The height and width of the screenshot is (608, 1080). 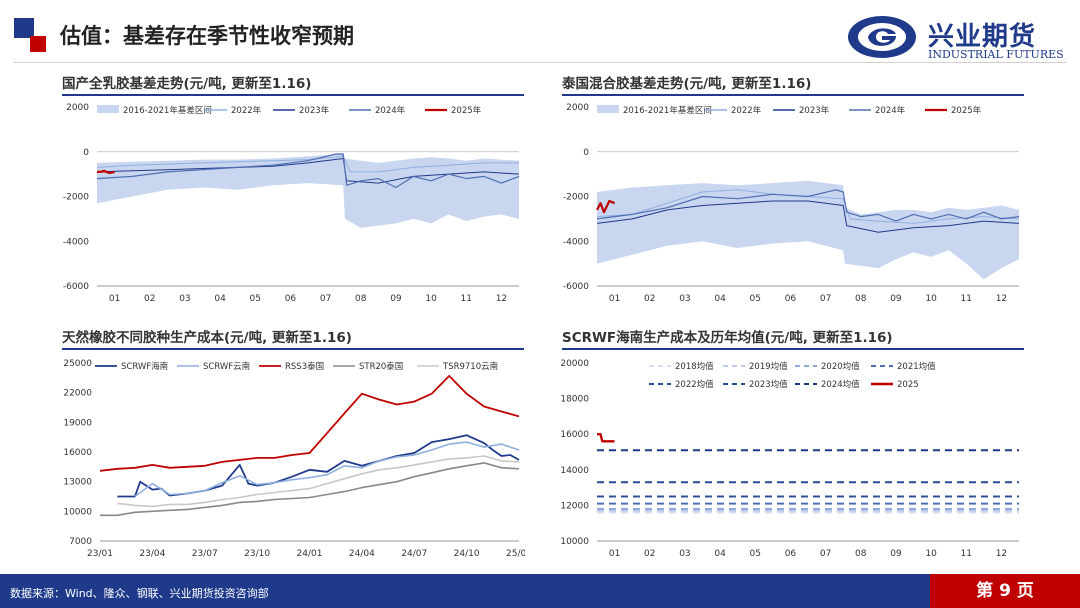 What do you see at coordinates (144, 366) in the screenshot?
I see `legend-label: SCRWF海南` at bounding box center [144, 366].